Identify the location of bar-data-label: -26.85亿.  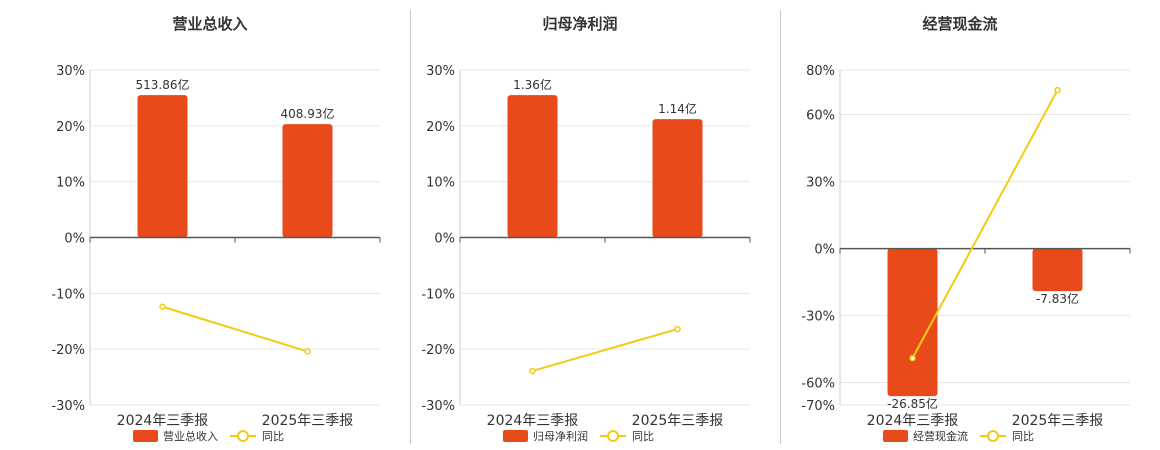
(912, 403).